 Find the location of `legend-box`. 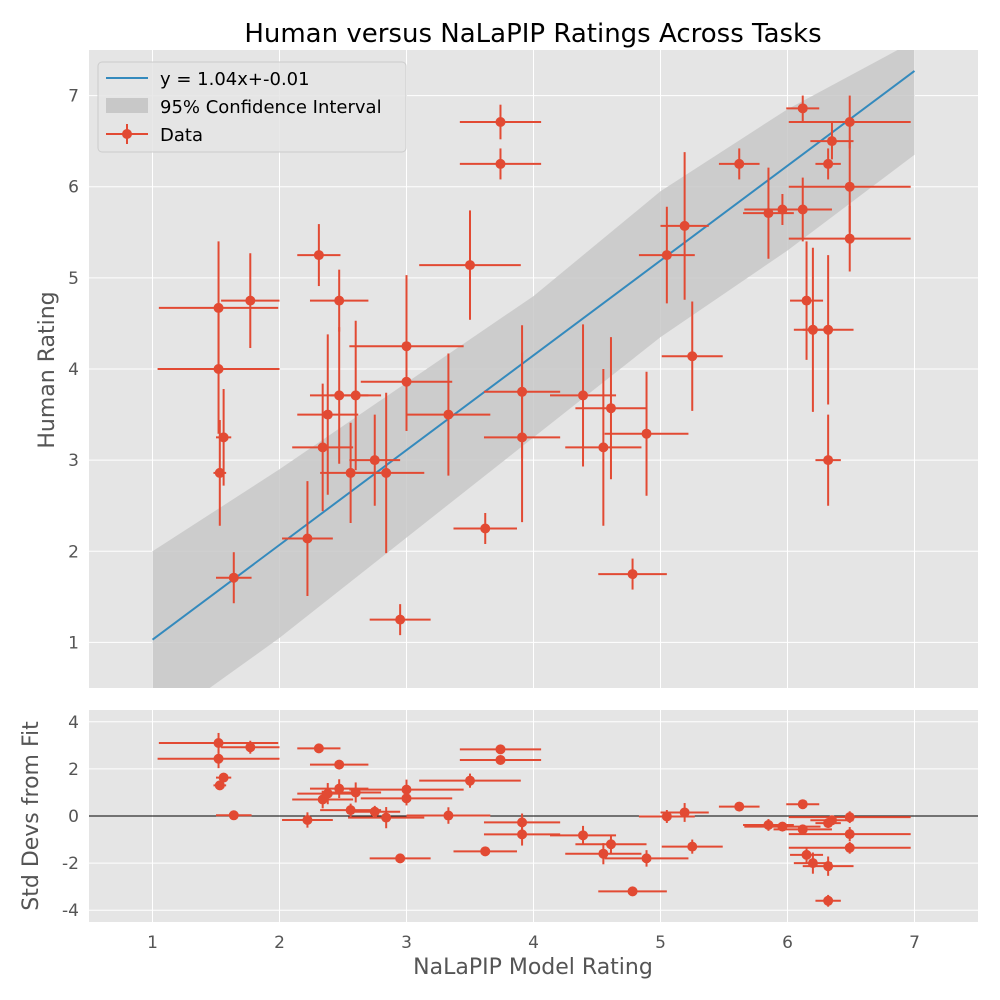

legend-box is located at coordinates (252, 107).